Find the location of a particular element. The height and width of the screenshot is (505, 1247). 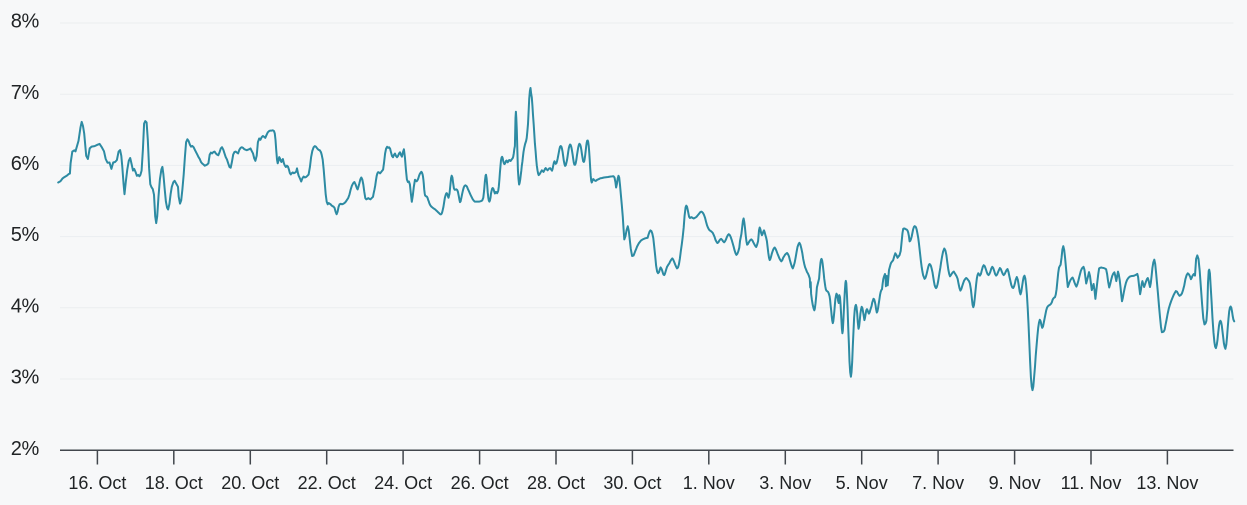

svg-text: 2% is located at coordinates (25, 449).